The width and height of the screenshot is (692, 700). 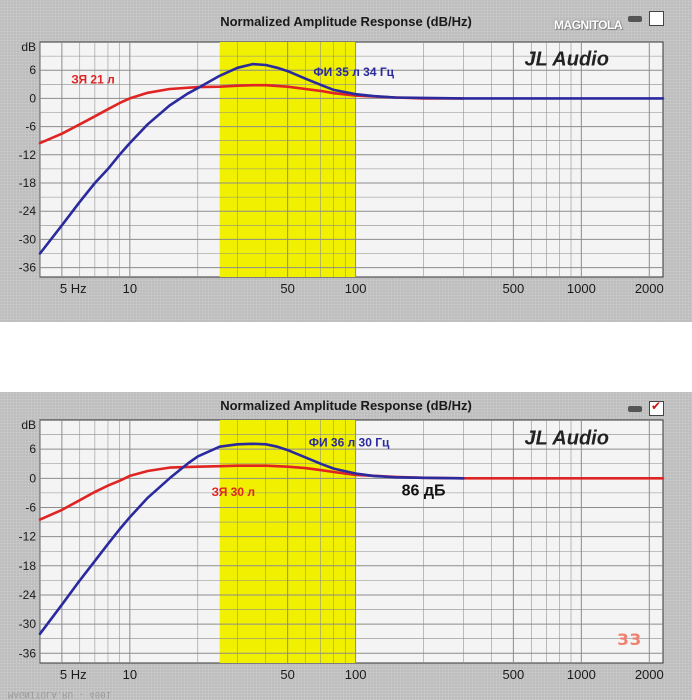 What do you see at coordinates (629, 639) in the screenshot?
I see `corner-mark: ЗЗ` at bounding box center [629, 639].